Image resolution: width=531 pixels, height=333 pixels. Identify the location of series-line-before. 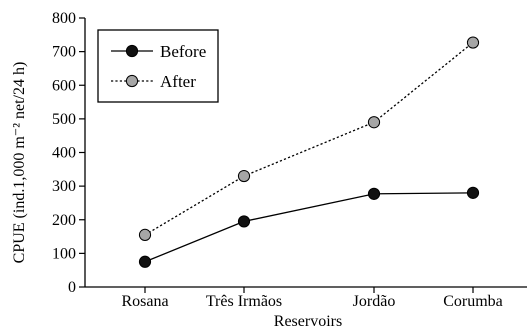
(309, 227).